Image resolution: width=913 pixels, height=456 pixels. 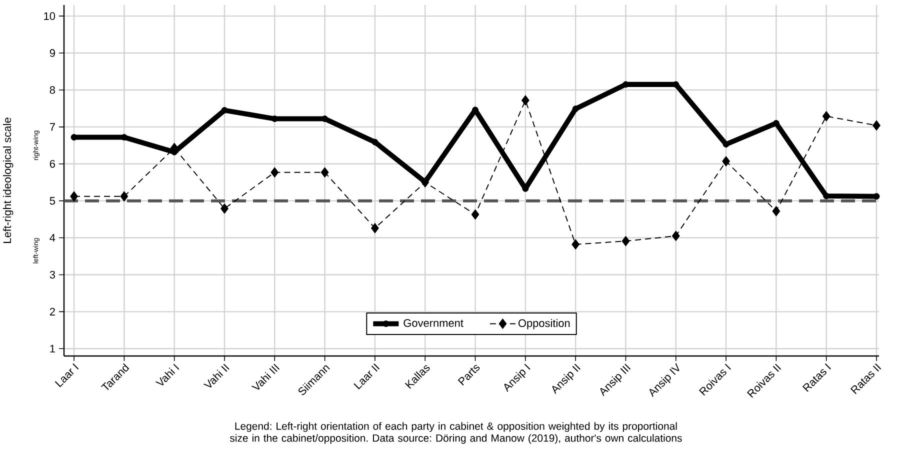 I want to click on y-tick-label: 8, so click(x=52, y=90).